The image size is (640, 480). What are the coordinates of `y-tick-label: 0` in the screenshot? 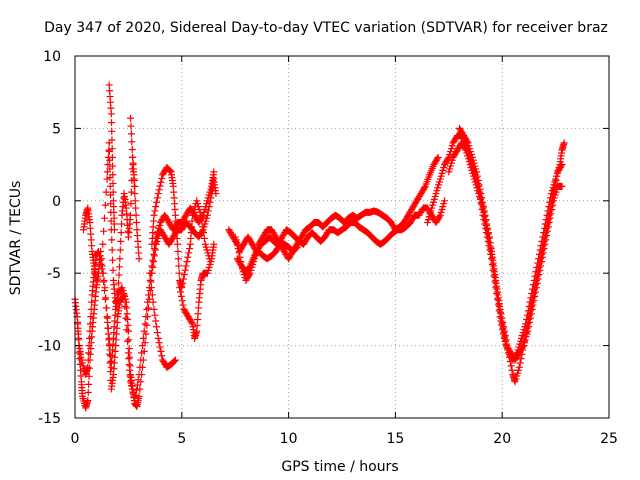 It's located at (56, 202).